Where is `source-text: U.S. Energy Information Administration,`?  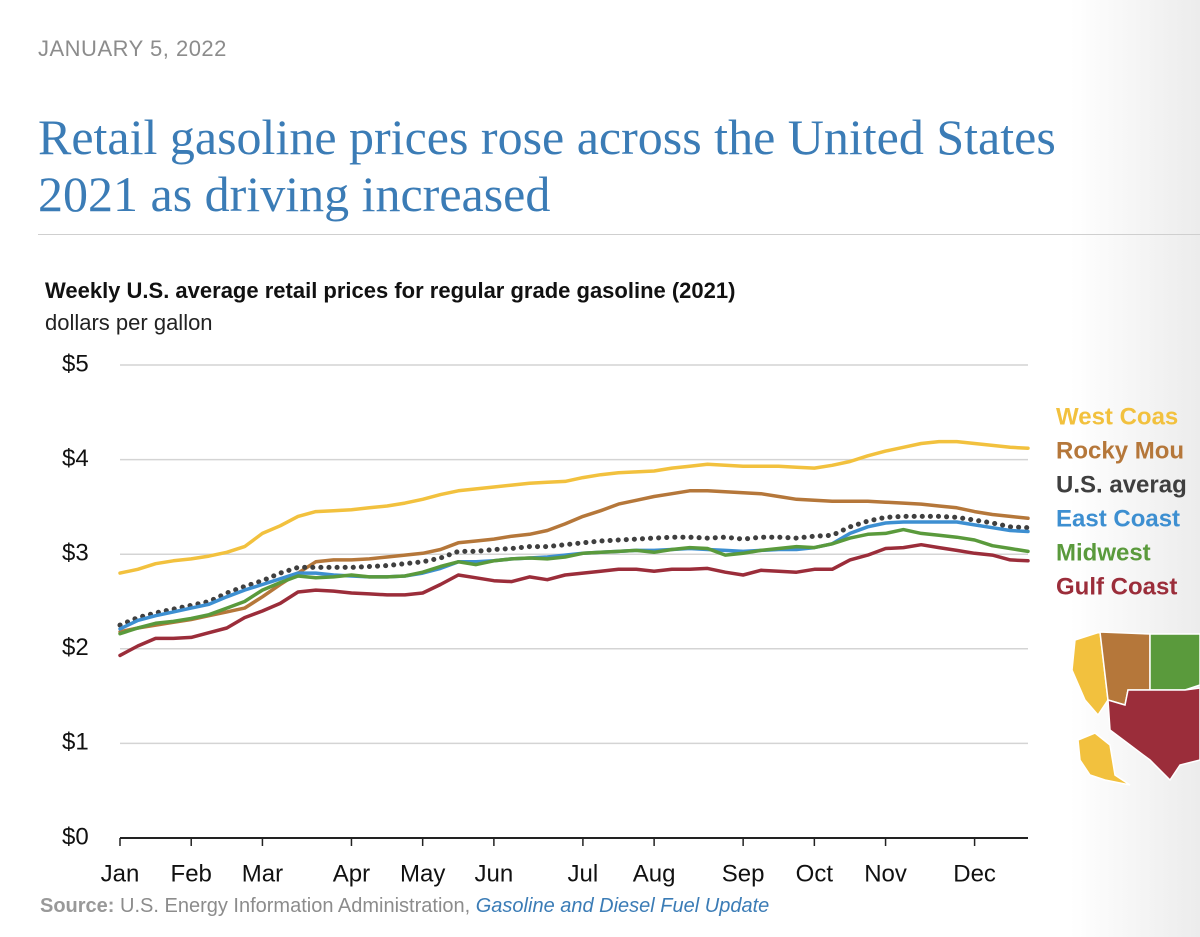
source-text: U.S. Energy Information Administration, is located at coordinates (295, 906).